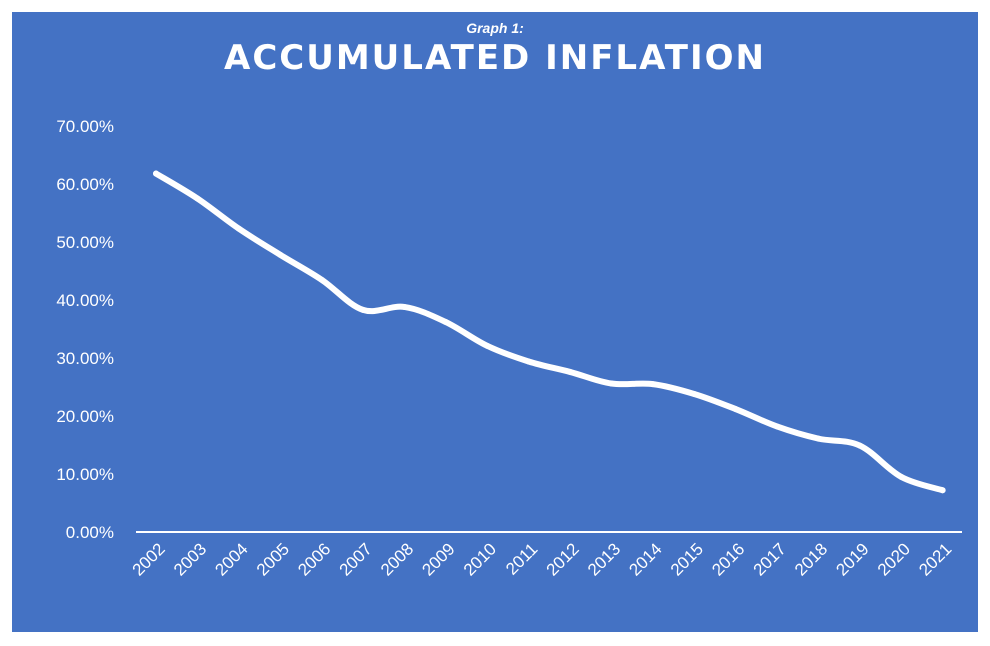  Describe the element at coordinates (438, 559) in the screenshot. I see `x-tick-label: 2009` at that location.